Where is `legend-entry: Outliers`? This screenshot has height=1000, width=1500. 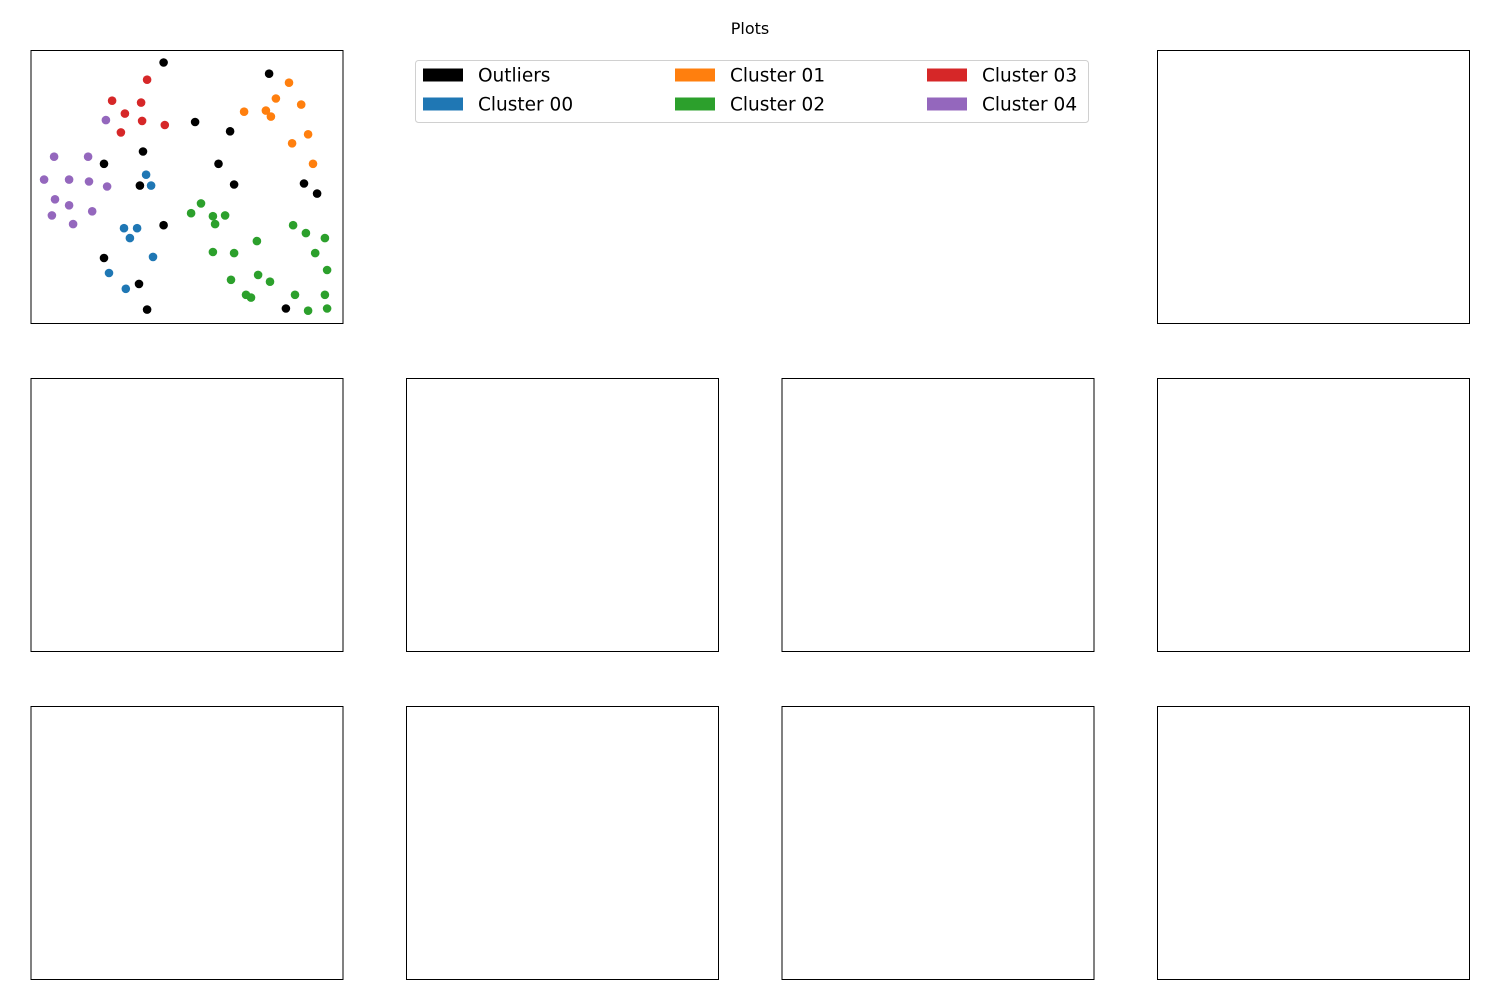 legend-entry: Outliers is located at coordinates (486, 76).